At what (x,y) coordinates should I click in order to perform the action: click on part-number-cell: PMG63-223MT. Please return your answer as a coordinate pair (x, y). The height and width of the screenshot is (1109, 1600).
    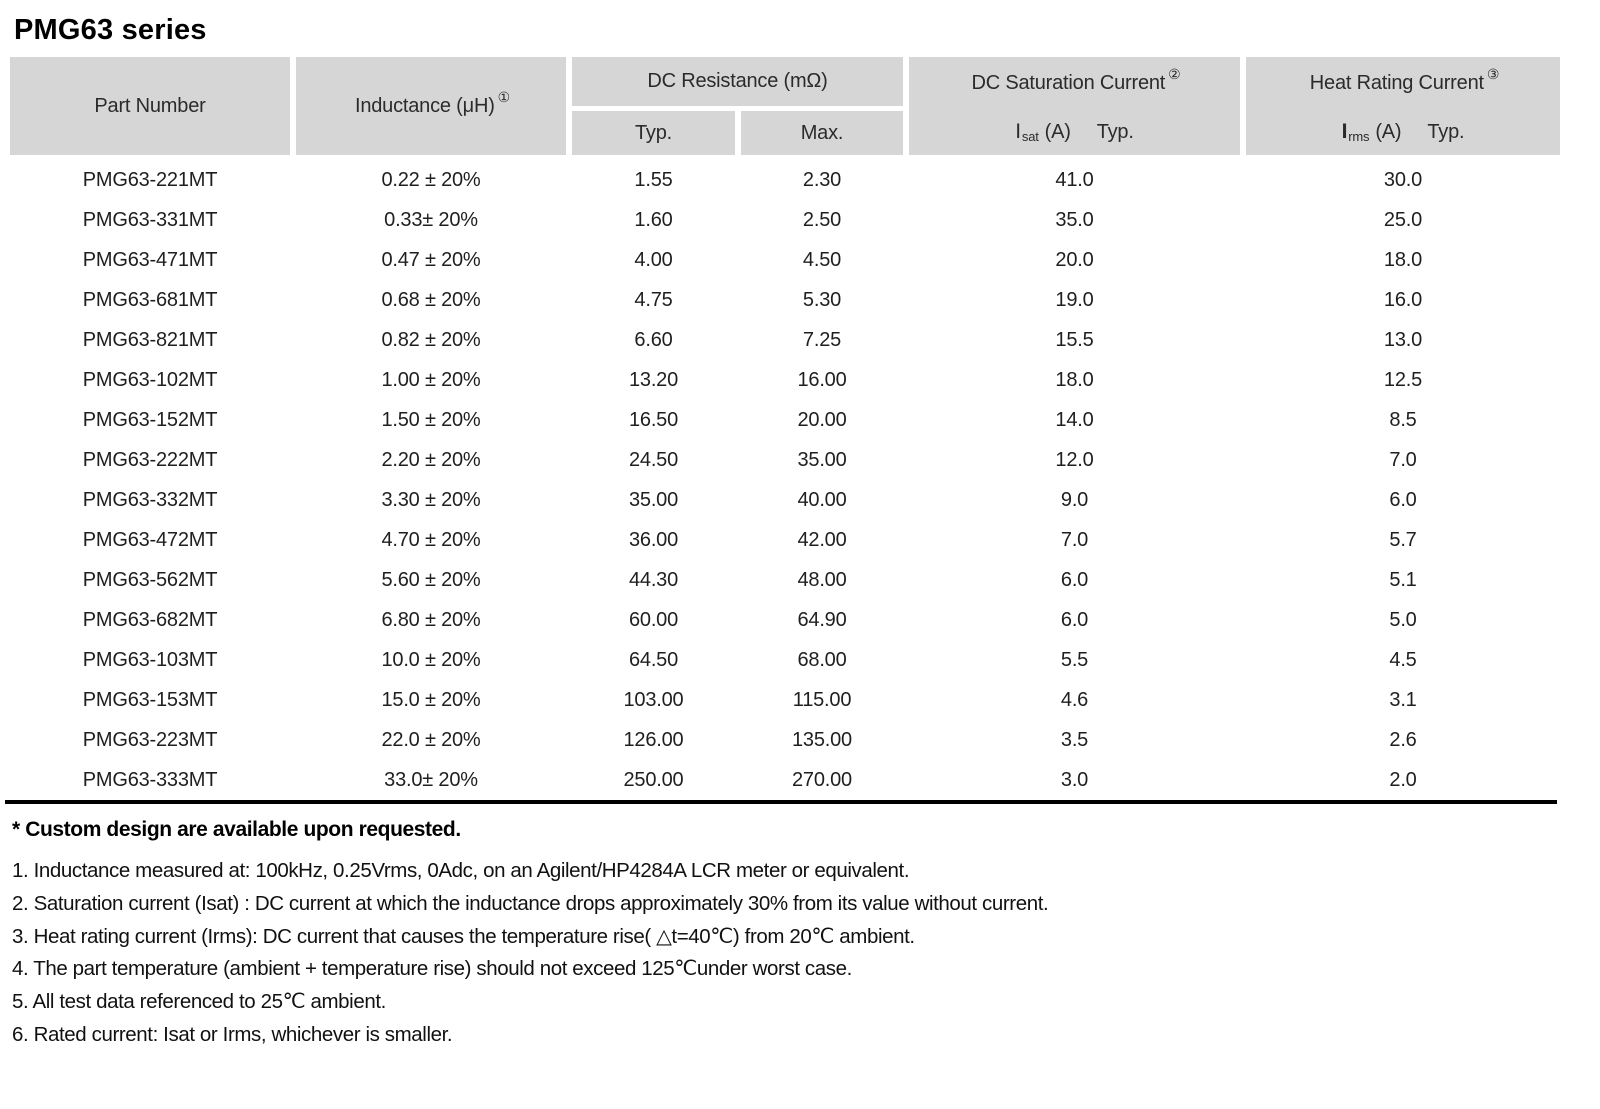
    Looking at the image, I should click on (150, 739).